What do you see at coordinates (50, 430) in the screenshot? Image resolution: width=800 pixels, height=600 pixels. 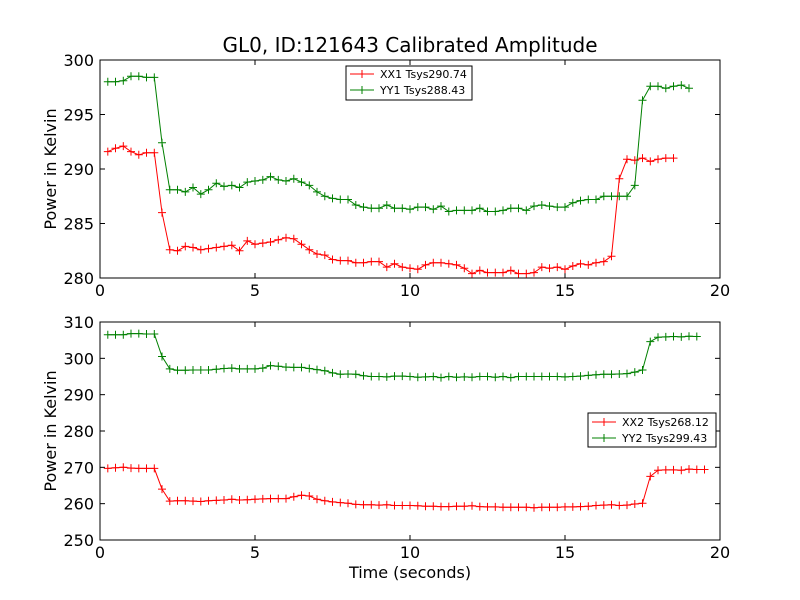 I see `bottom-y-axis-label: Power in Kelvin` at bounding box center [50, 430].